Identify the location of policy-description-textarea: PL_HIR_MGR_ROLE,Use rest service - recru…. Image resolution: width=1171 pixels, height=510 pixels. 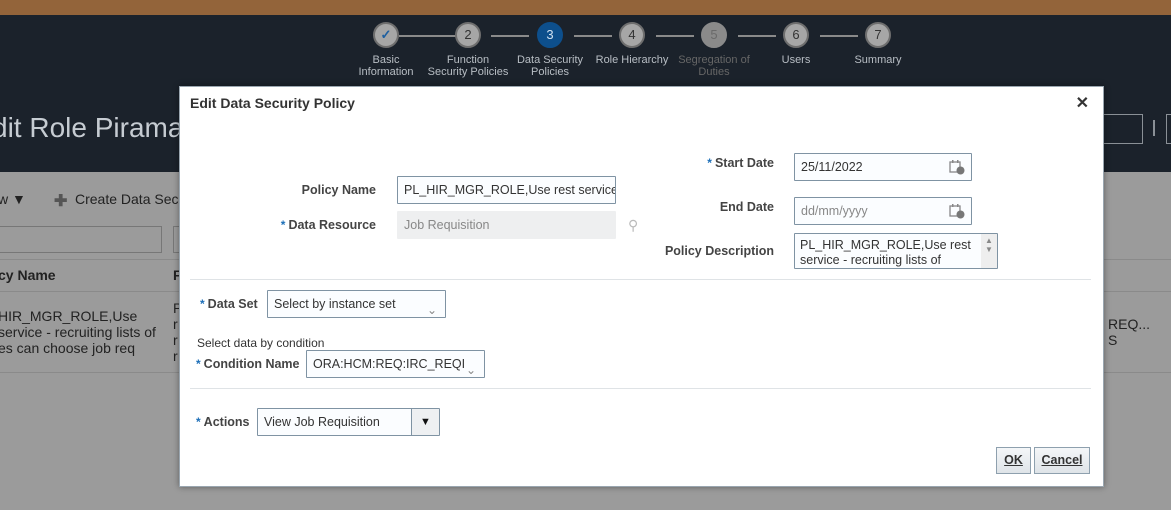
(896, 251).